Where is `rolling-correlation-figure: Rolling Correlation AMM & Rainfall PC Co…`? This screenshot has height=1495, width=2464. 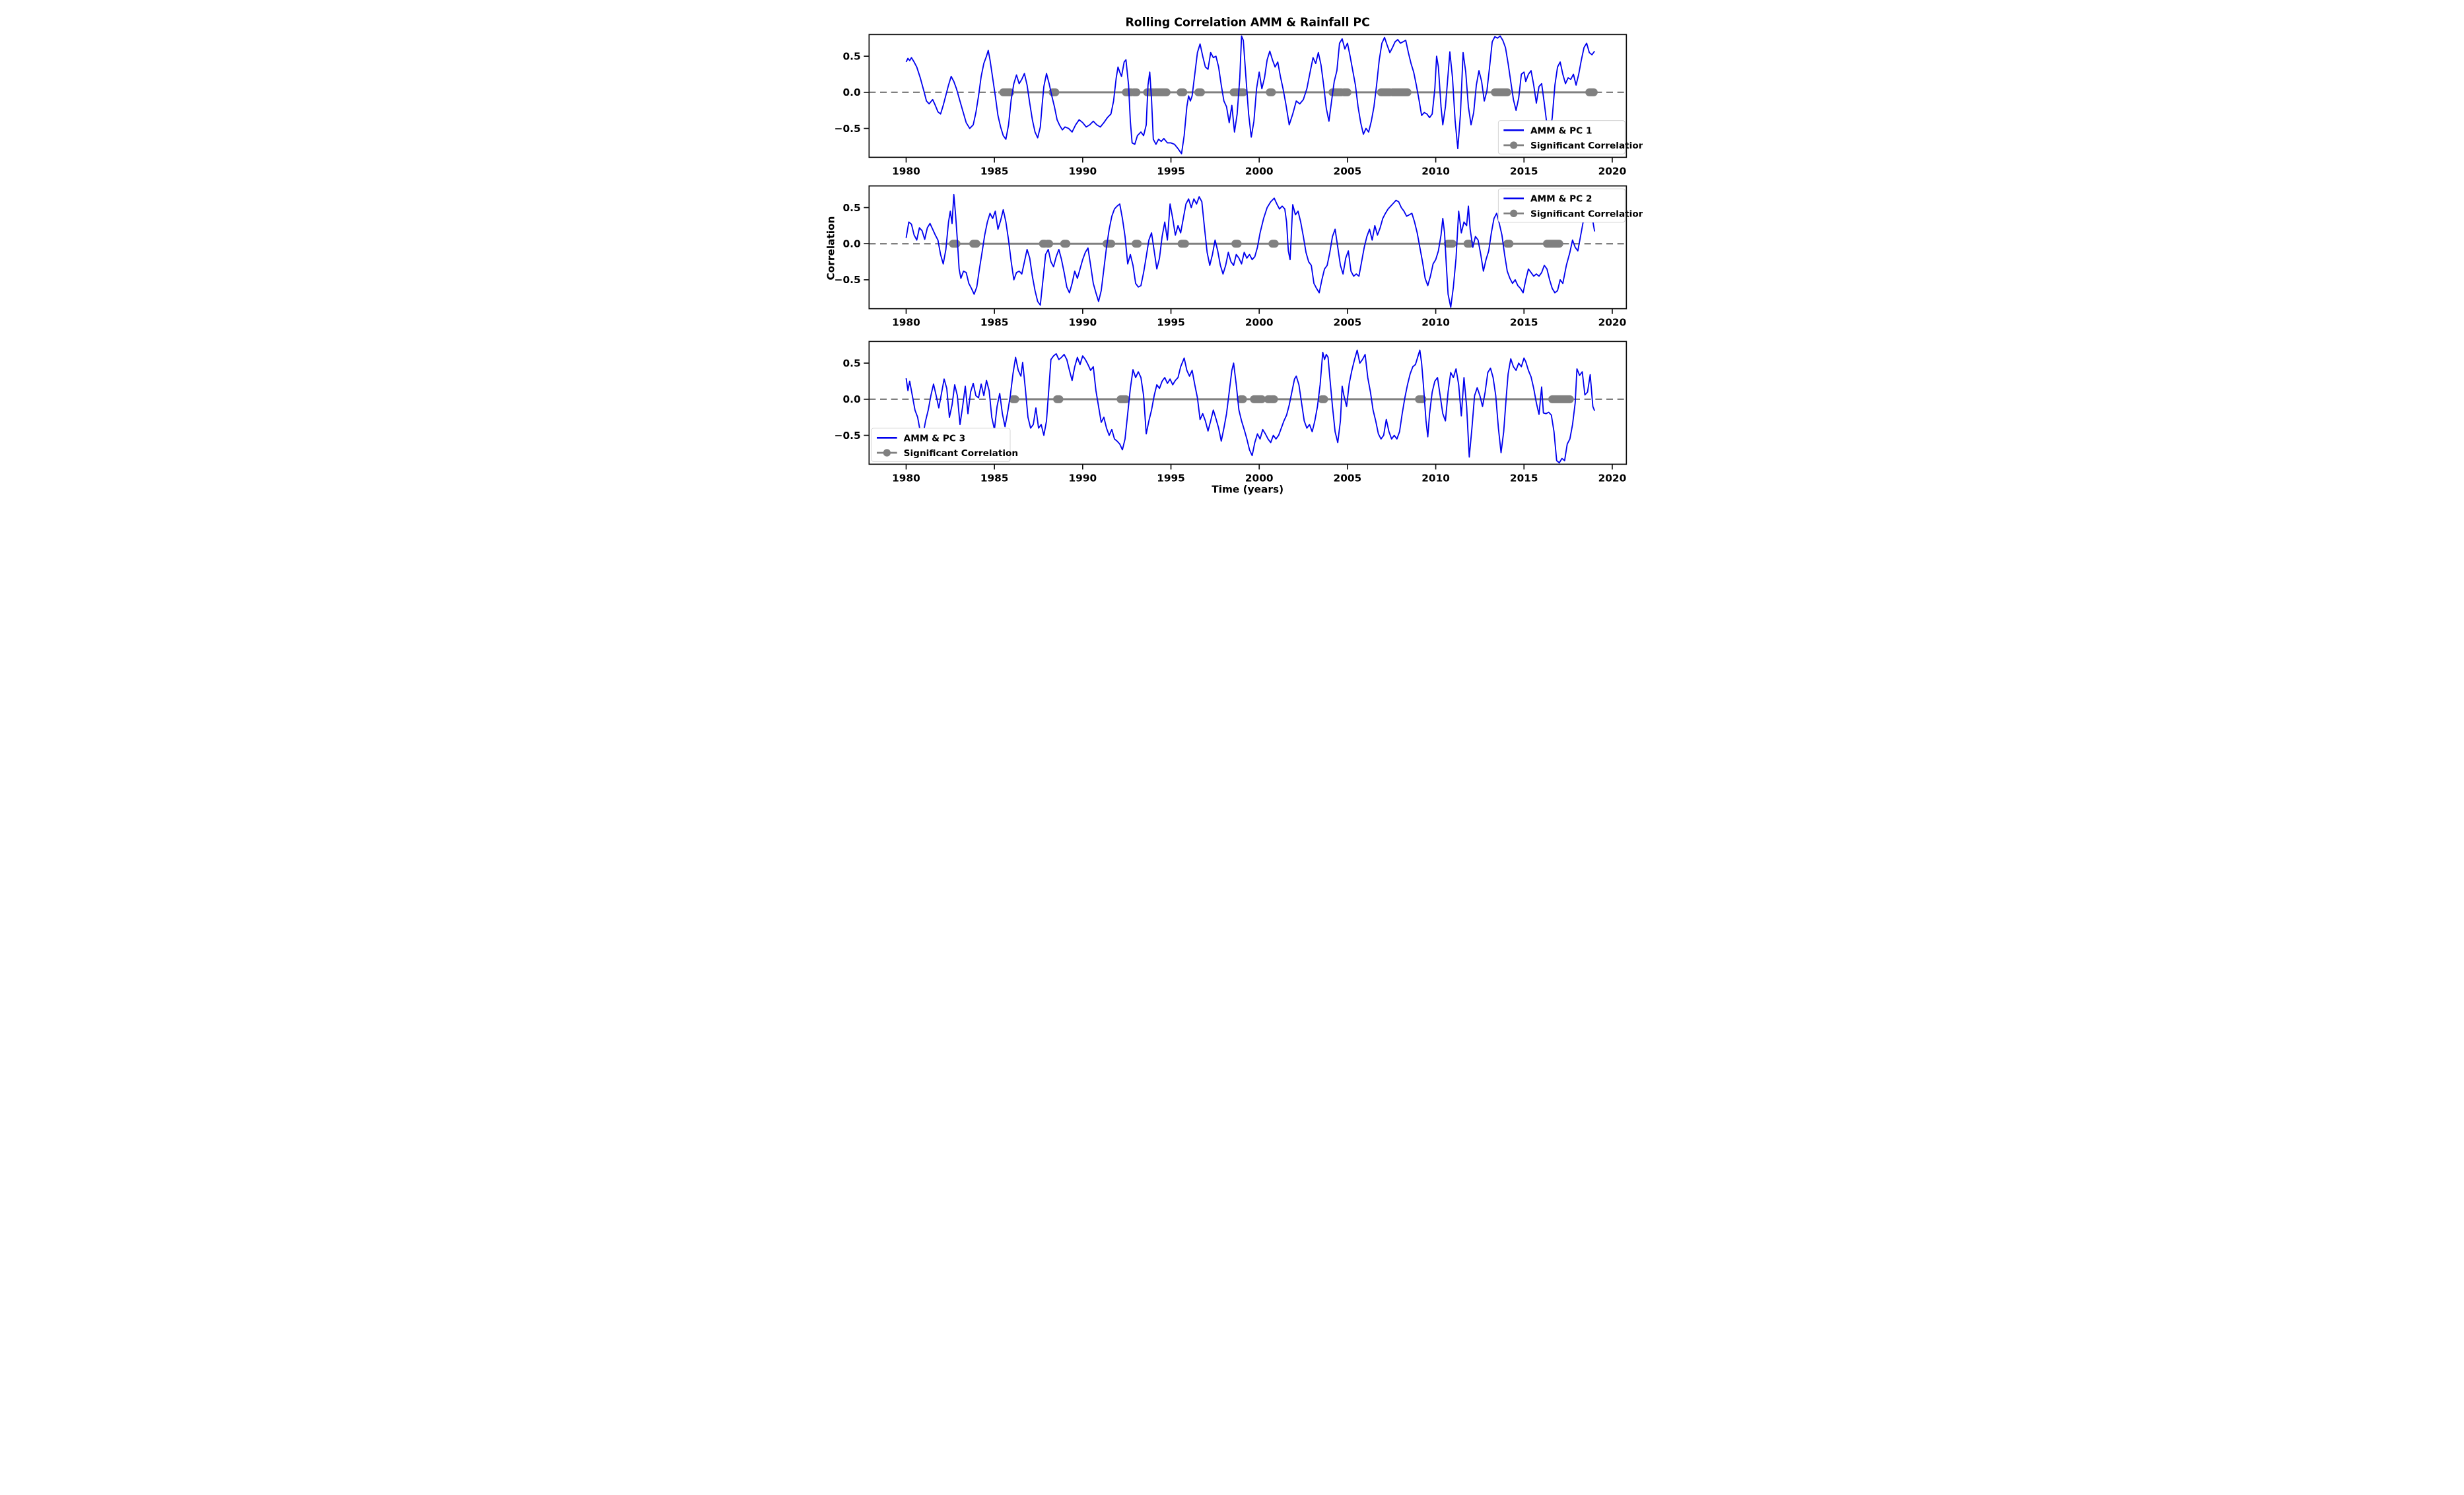 rolling-correlation-figure: Rolling Correlation AMM & Rainfall PC Co… is located at coordinates (1232, 249).